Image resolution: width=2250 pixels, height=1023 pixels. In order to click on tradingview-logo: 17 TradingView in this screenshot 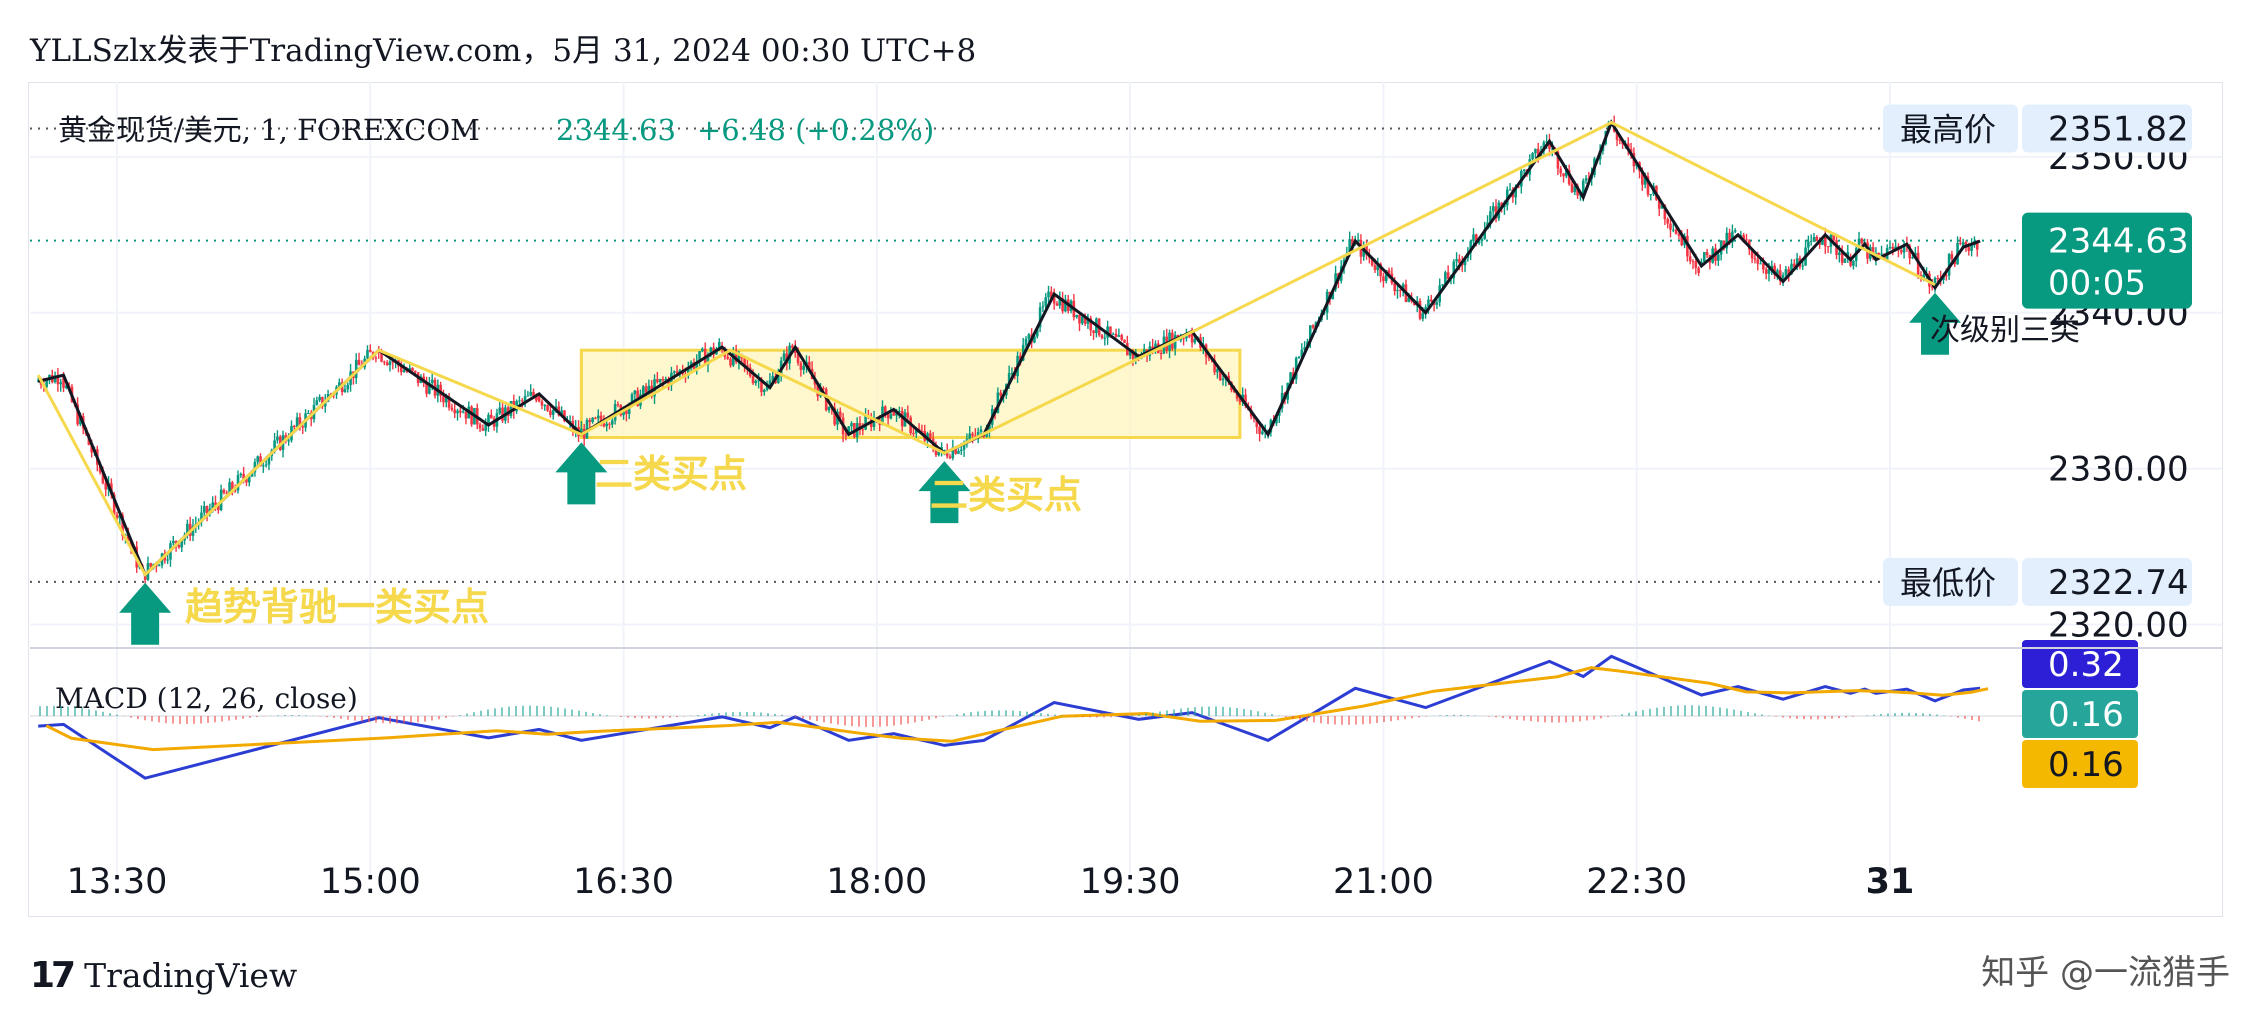, I will do `click(163, 975)`.